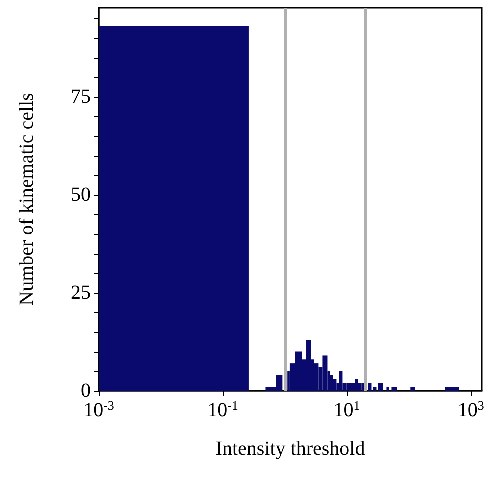 The height and width of the screenshot is (483, 491). Describe the element at coordinates (27, 199) in the screenshot. I see `y-axis-title: Number of kinematic cells` at that location.